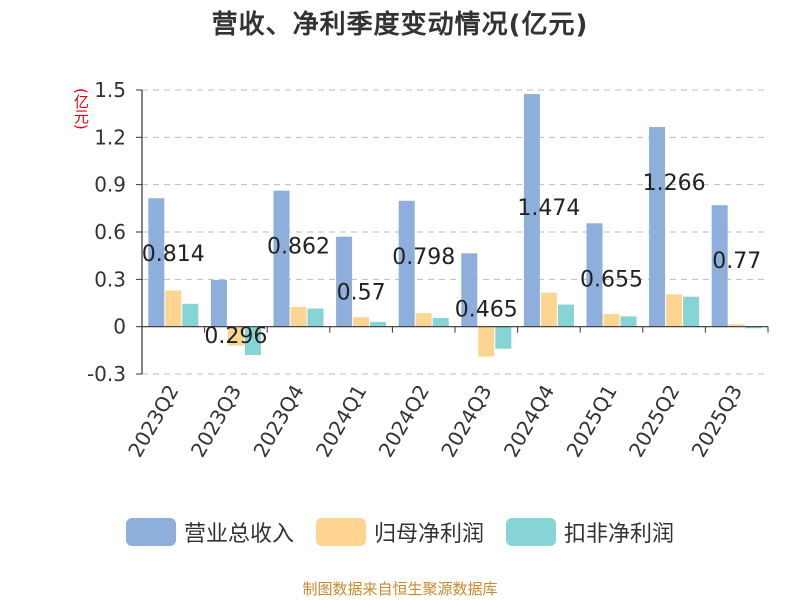  Describe the element at coordinates (423, 257) in the screenshot. I see `data-label: 0.798` at that location.